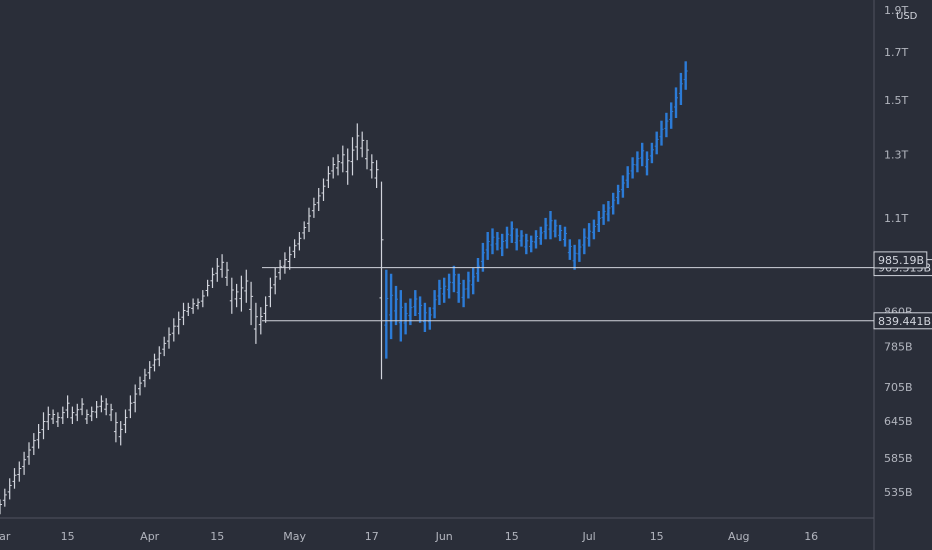  I want to click on x-tick-label: Apr, so click(150, 536).